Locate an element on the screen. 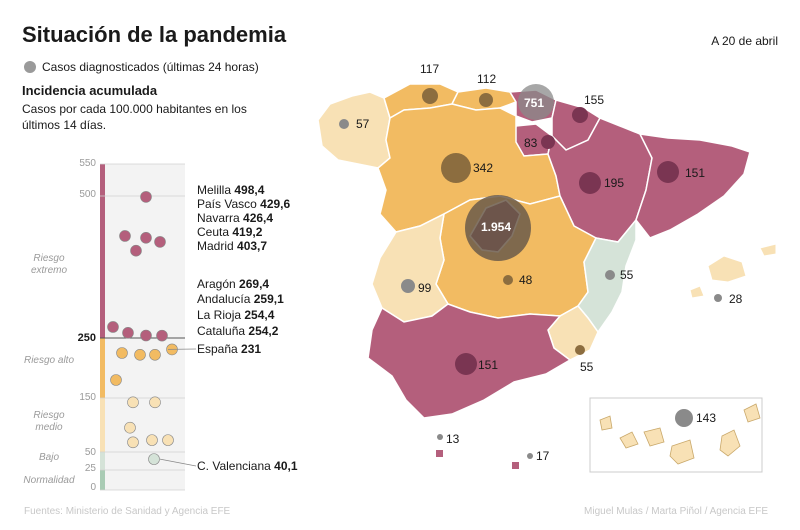 Image resolution: width=800 pixels, height=530 pixels. value-andalucia: 151 is located at coordinates (488, 365).